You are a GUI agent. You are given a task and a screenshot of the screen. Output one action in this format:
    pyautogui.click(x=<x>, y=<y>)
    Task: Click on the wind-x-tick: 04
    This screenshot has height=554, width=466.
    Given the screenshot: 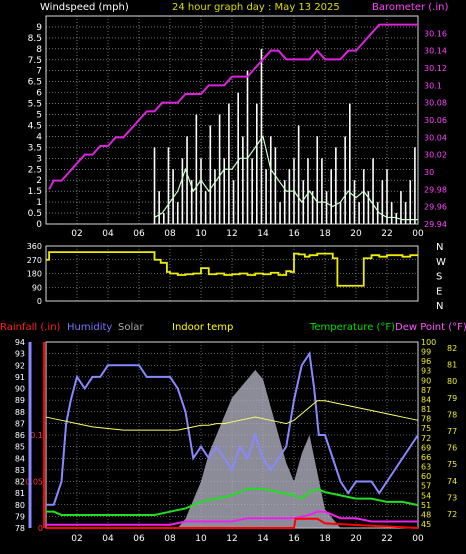 What is the action you would take?
    pyautogui.click(x=108, y=234)
    